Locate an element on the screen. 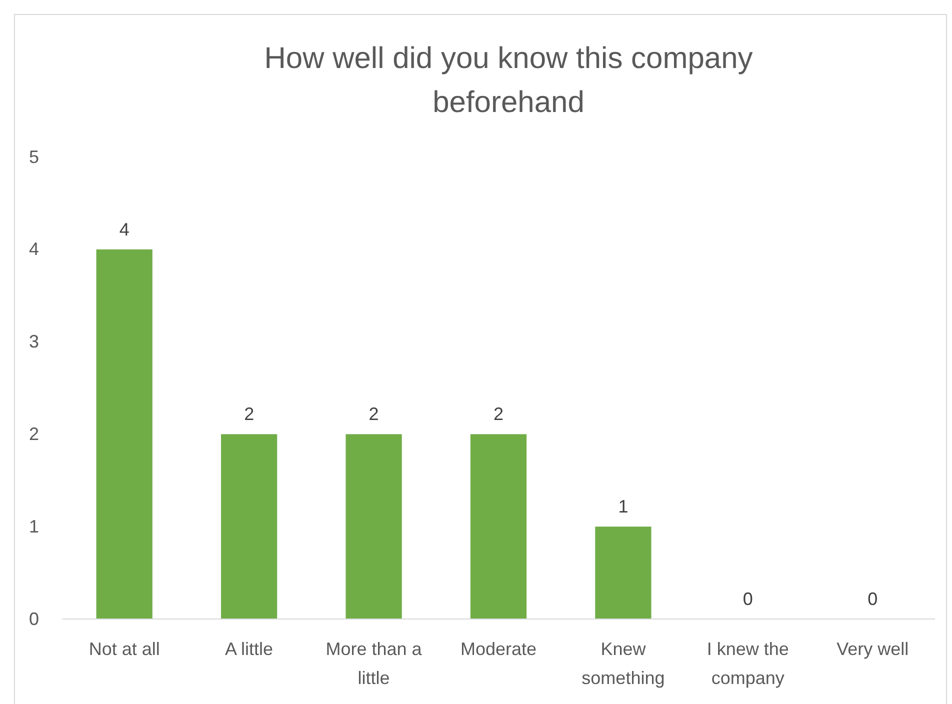 This screenshot has height=704, width=952. x-tick-label: Very well is located at coordinates (872, 649).